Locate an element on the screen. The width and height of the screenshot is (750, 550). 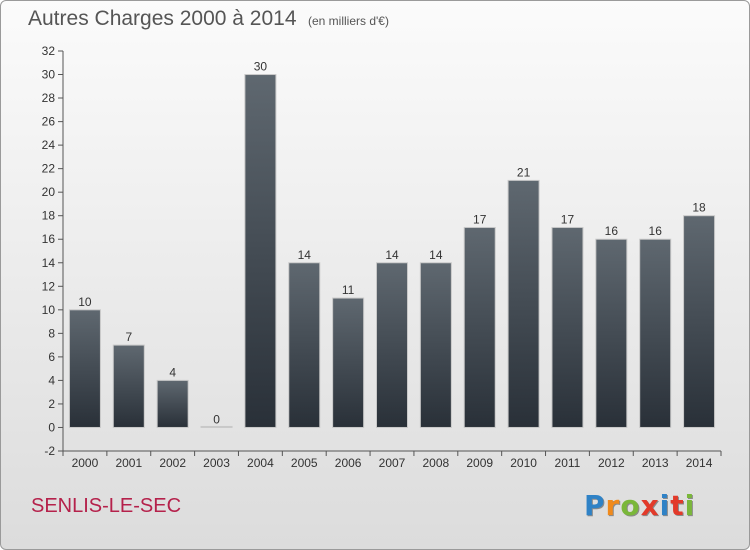
x-tick-label-2007: 2007 is located at coordinates (392, 463).